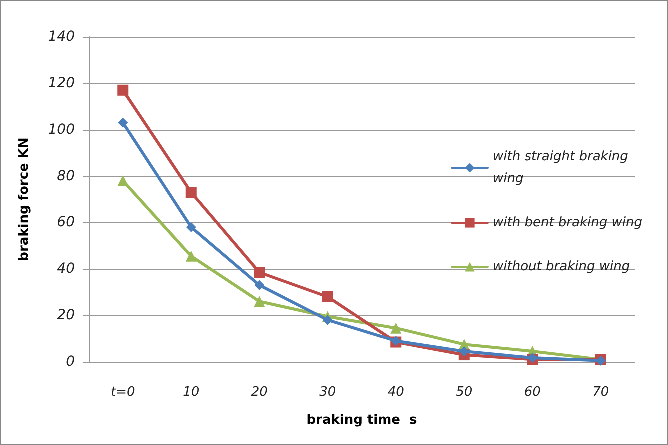 This screenshot has width=668, height=445. What do you see at coordinates (62, 83) in the screenshot?
I see `y-tick-label: 120` at bounding box center [62, 83].